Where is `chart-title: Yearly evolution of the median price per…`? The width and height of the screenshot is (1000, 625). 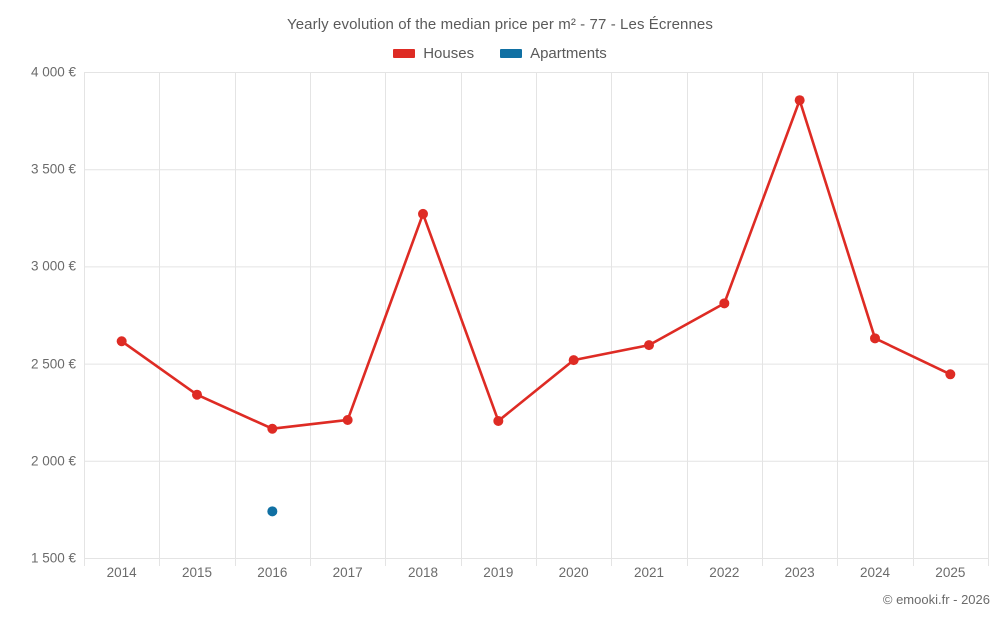
chart-title: Yearly evolution of the median price per… is located at coordinates (500, 24).